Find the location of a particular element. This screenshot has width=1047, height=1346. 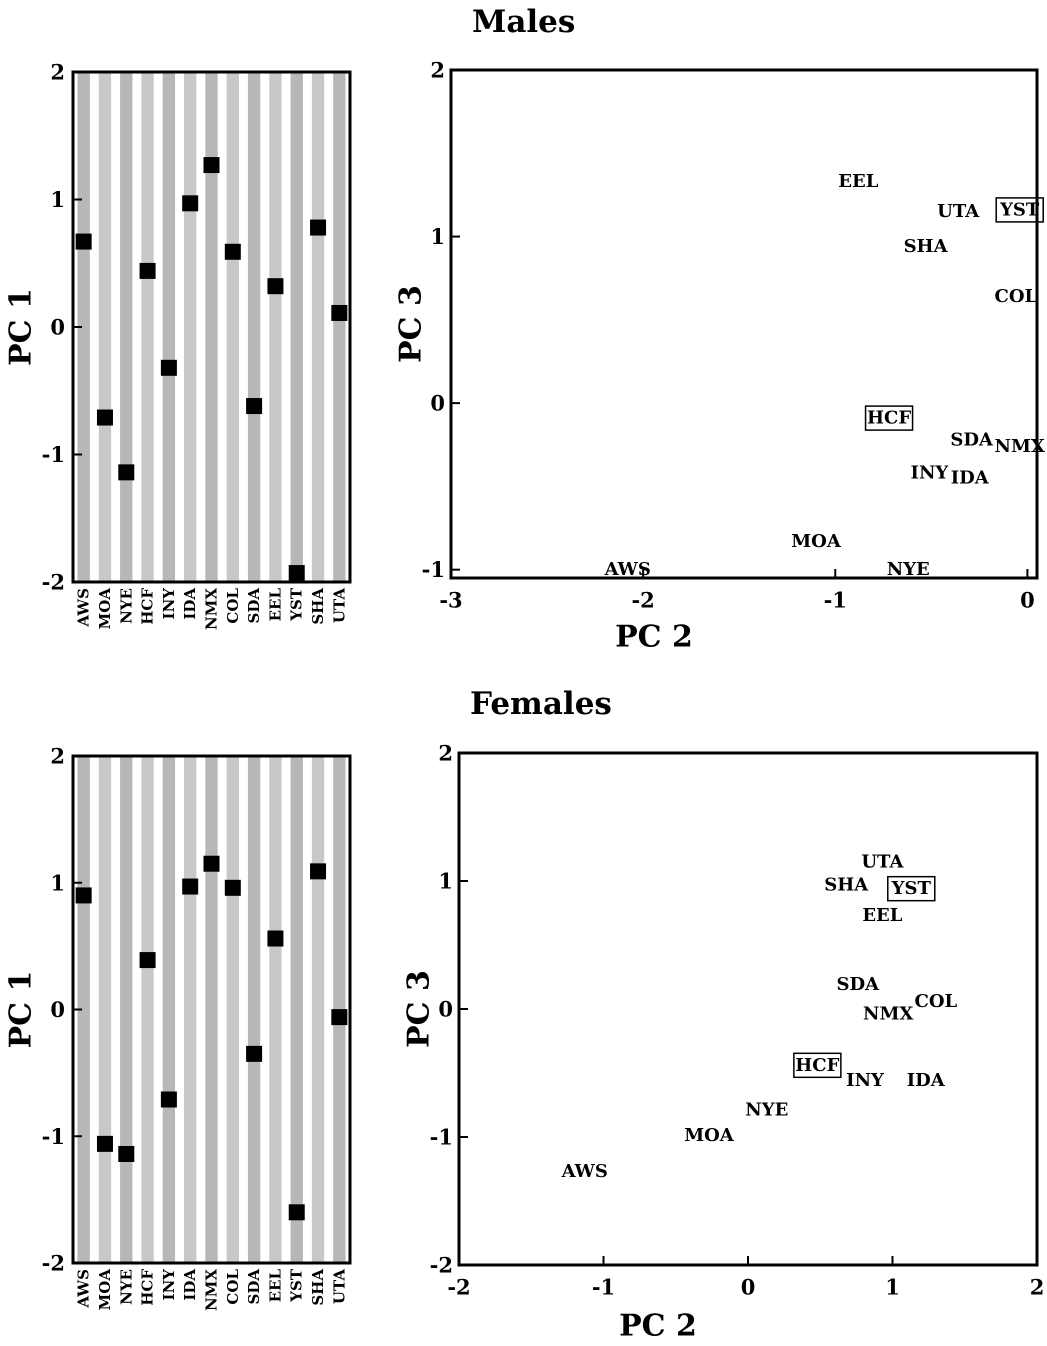

males-pc1-category-label: UTA is located at coordinates (339, 605).